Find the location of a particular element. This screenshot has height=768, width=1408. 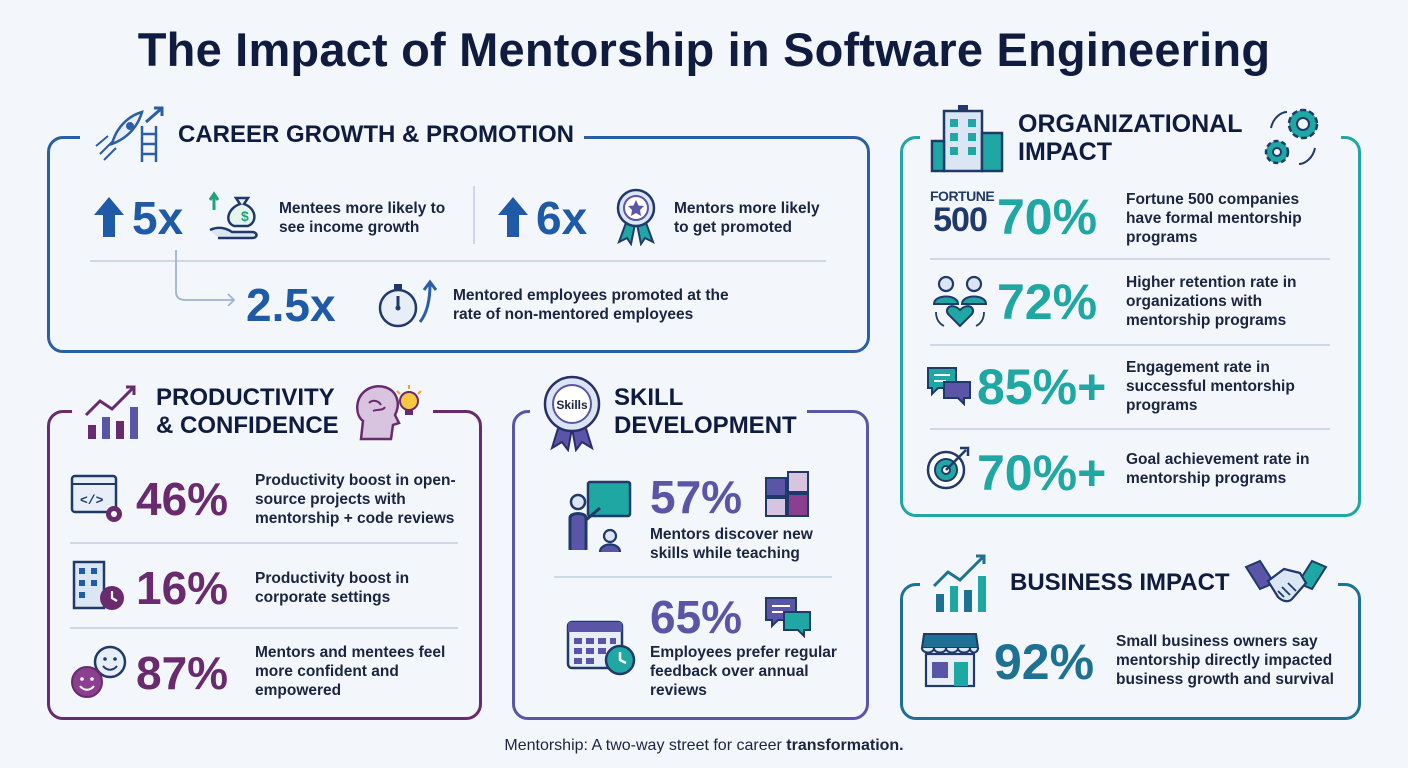

small-business-value: 92% is located at coordinates (1044, 662).